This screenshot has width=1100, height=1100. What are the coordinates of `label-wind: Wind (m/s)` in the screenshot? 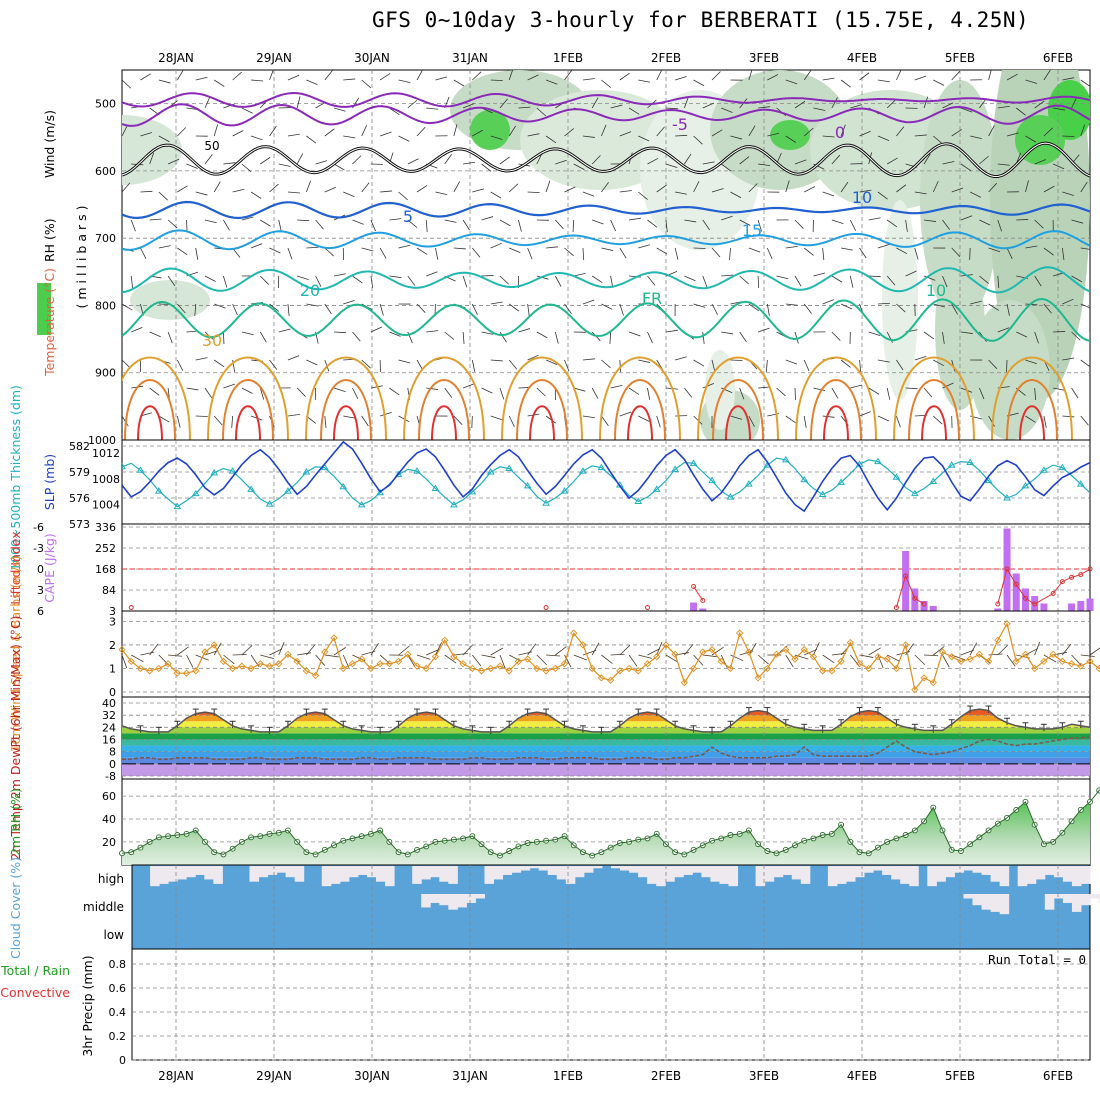 It's located at (49, 144).